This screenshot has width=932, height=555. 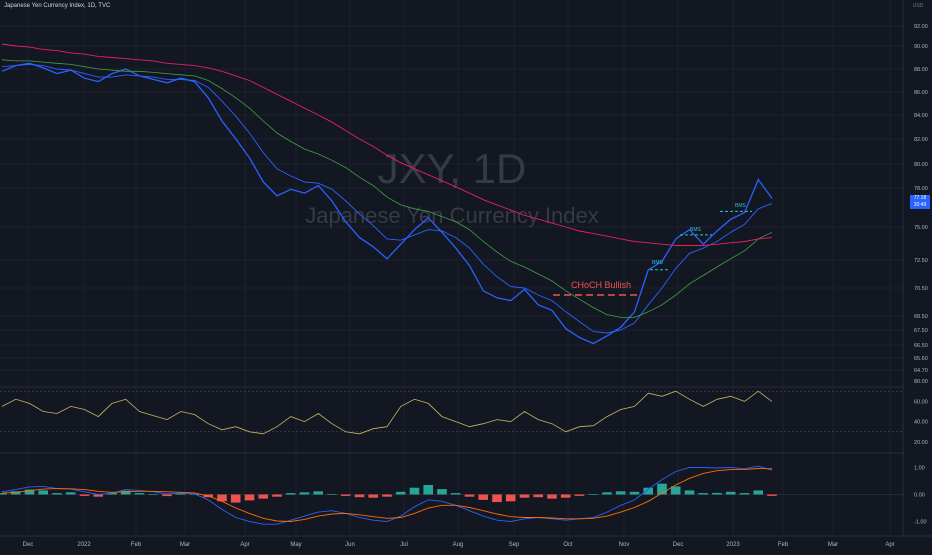 What do you see at coordinates (920, 198) in the screenshot?
I see `last-price-value: 77.18` at bounding box center [920, 198].